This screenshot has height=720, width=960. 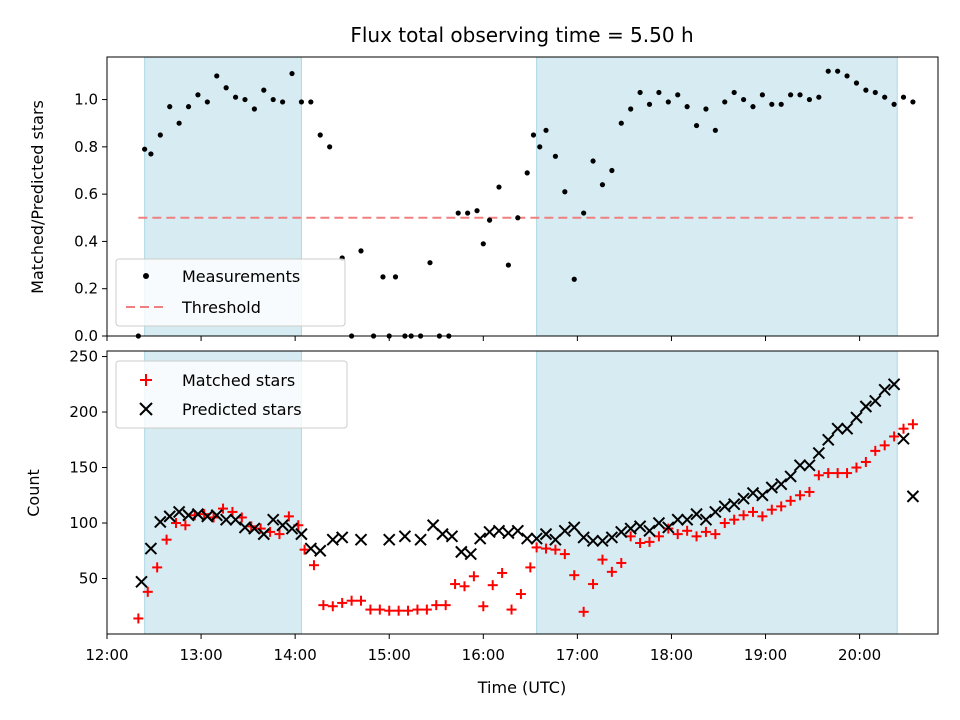 I want to click on bottom-legend: Matched stars Predicted stars, so click(x=231, y=394).